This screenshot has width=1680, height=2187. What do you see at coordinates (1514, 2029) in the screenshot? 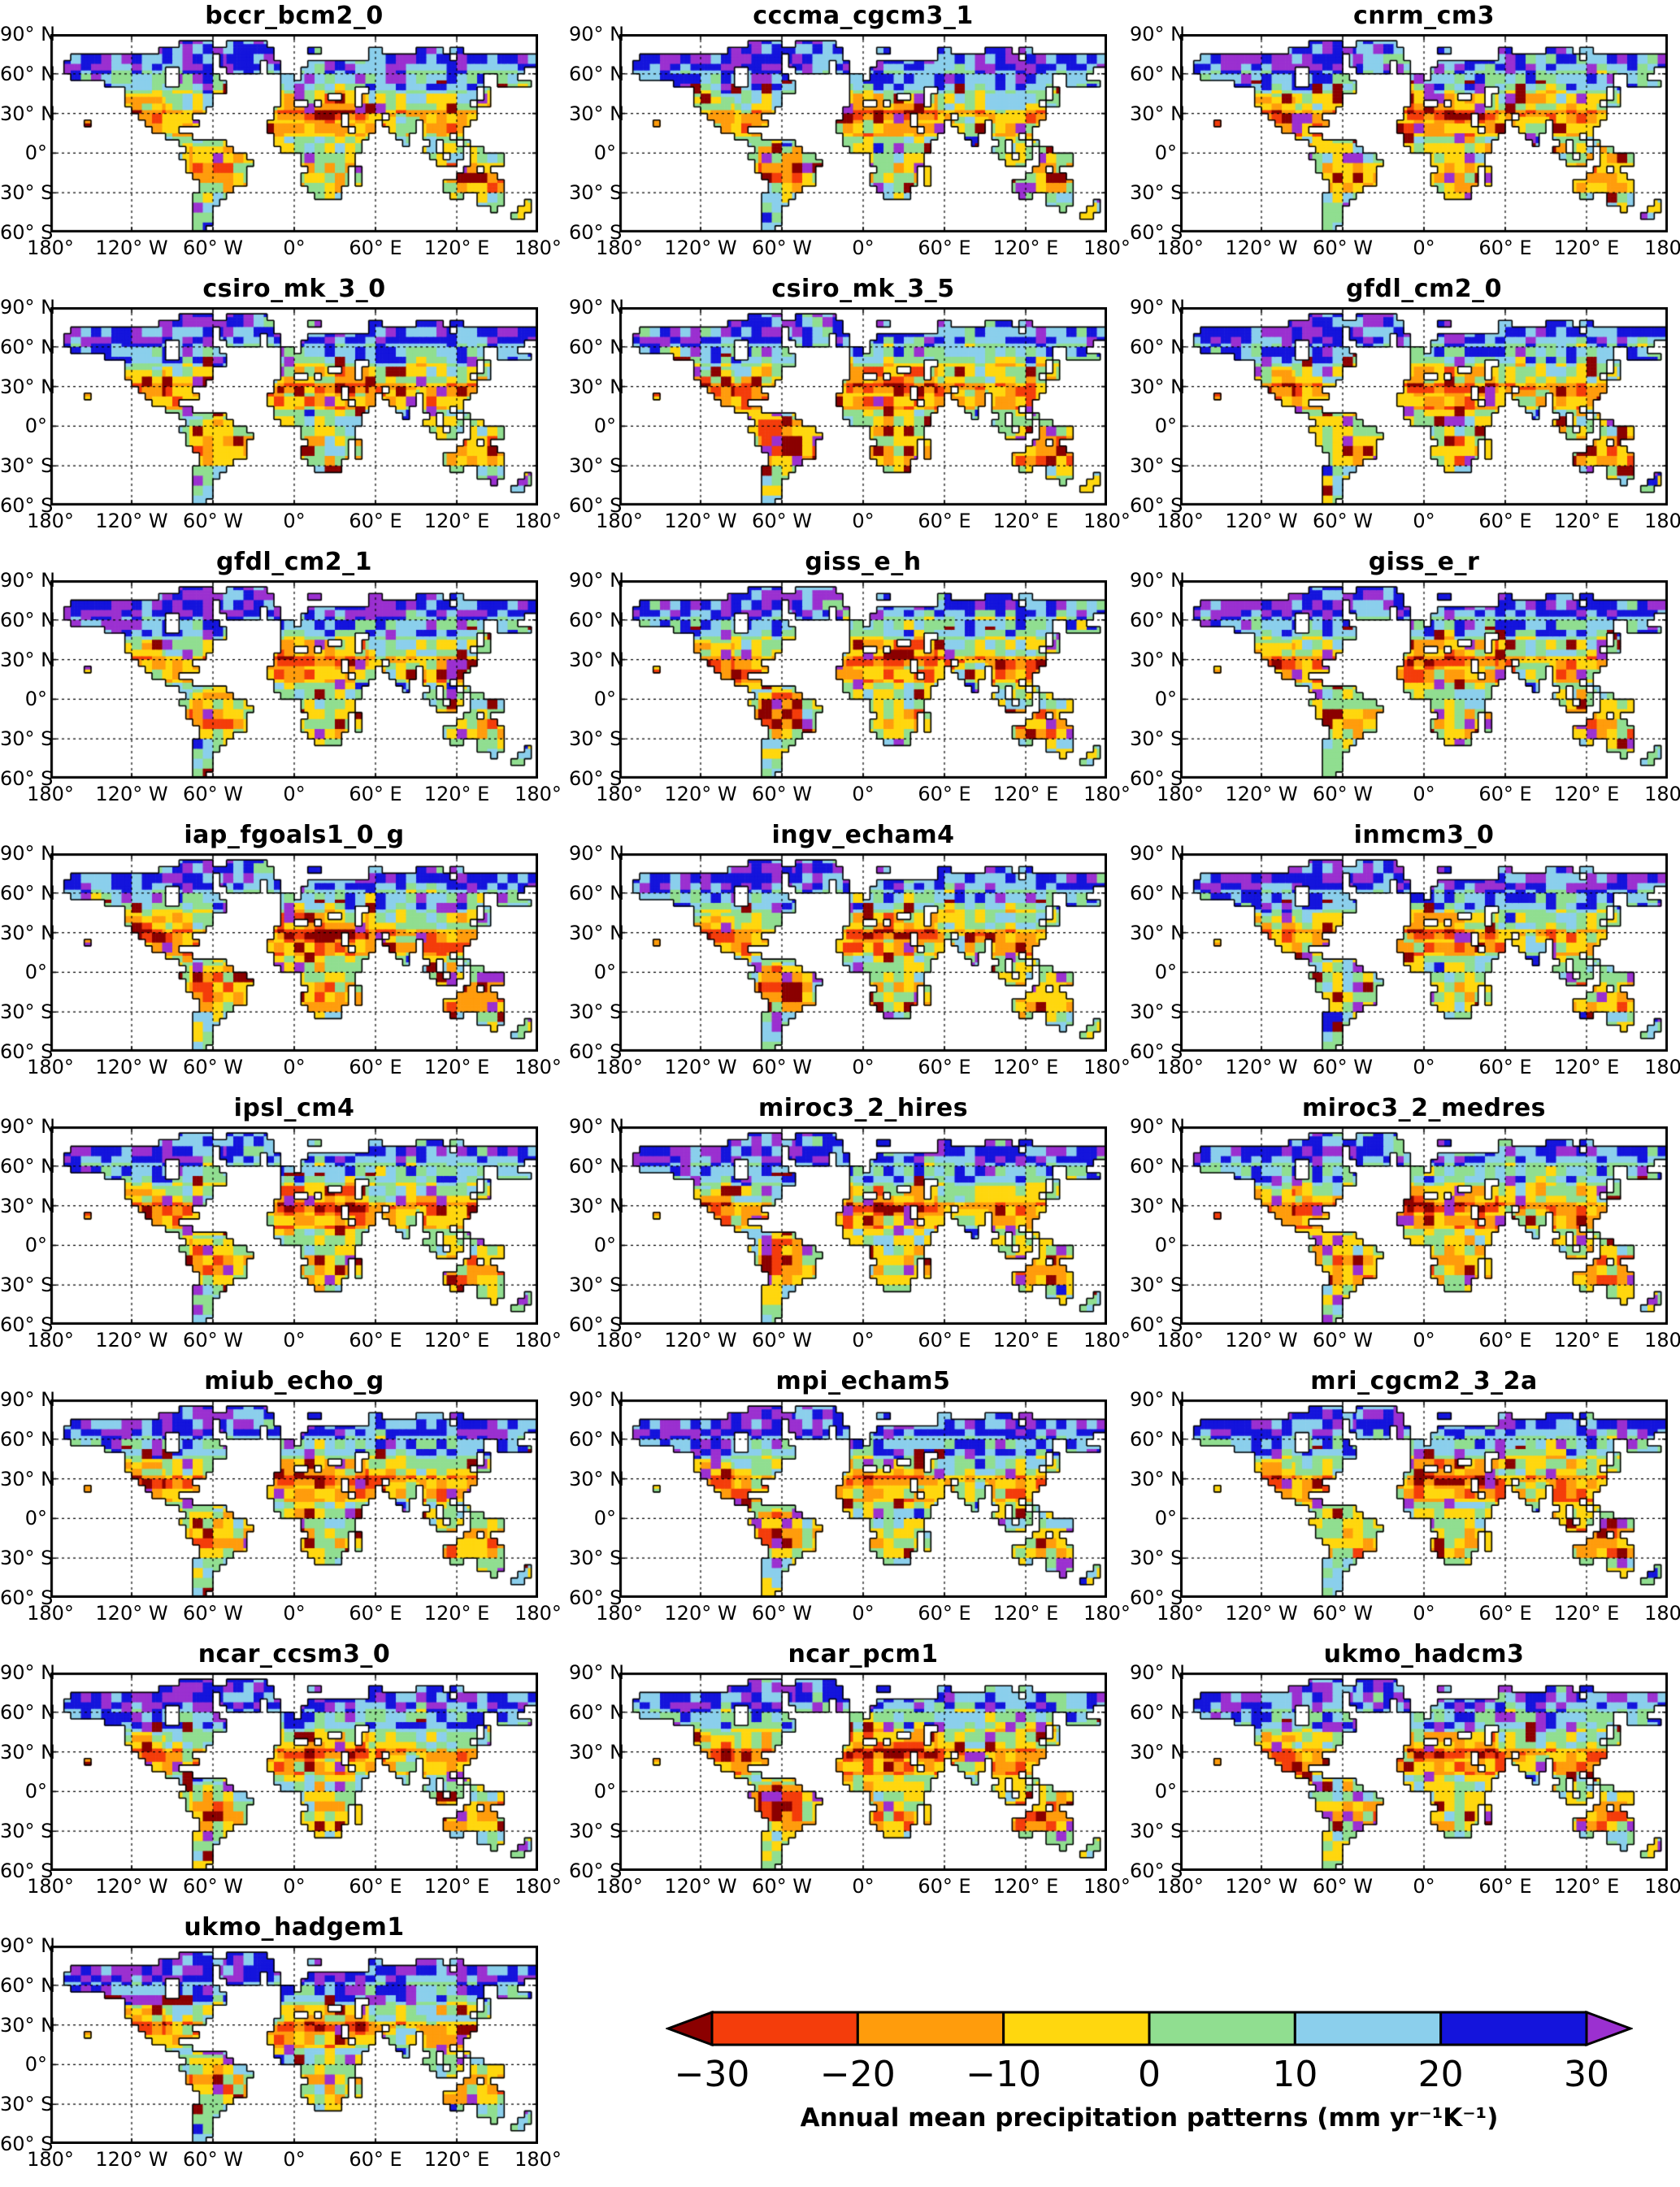
I see `colorbar-band` at bounding box center [1514, 2029].